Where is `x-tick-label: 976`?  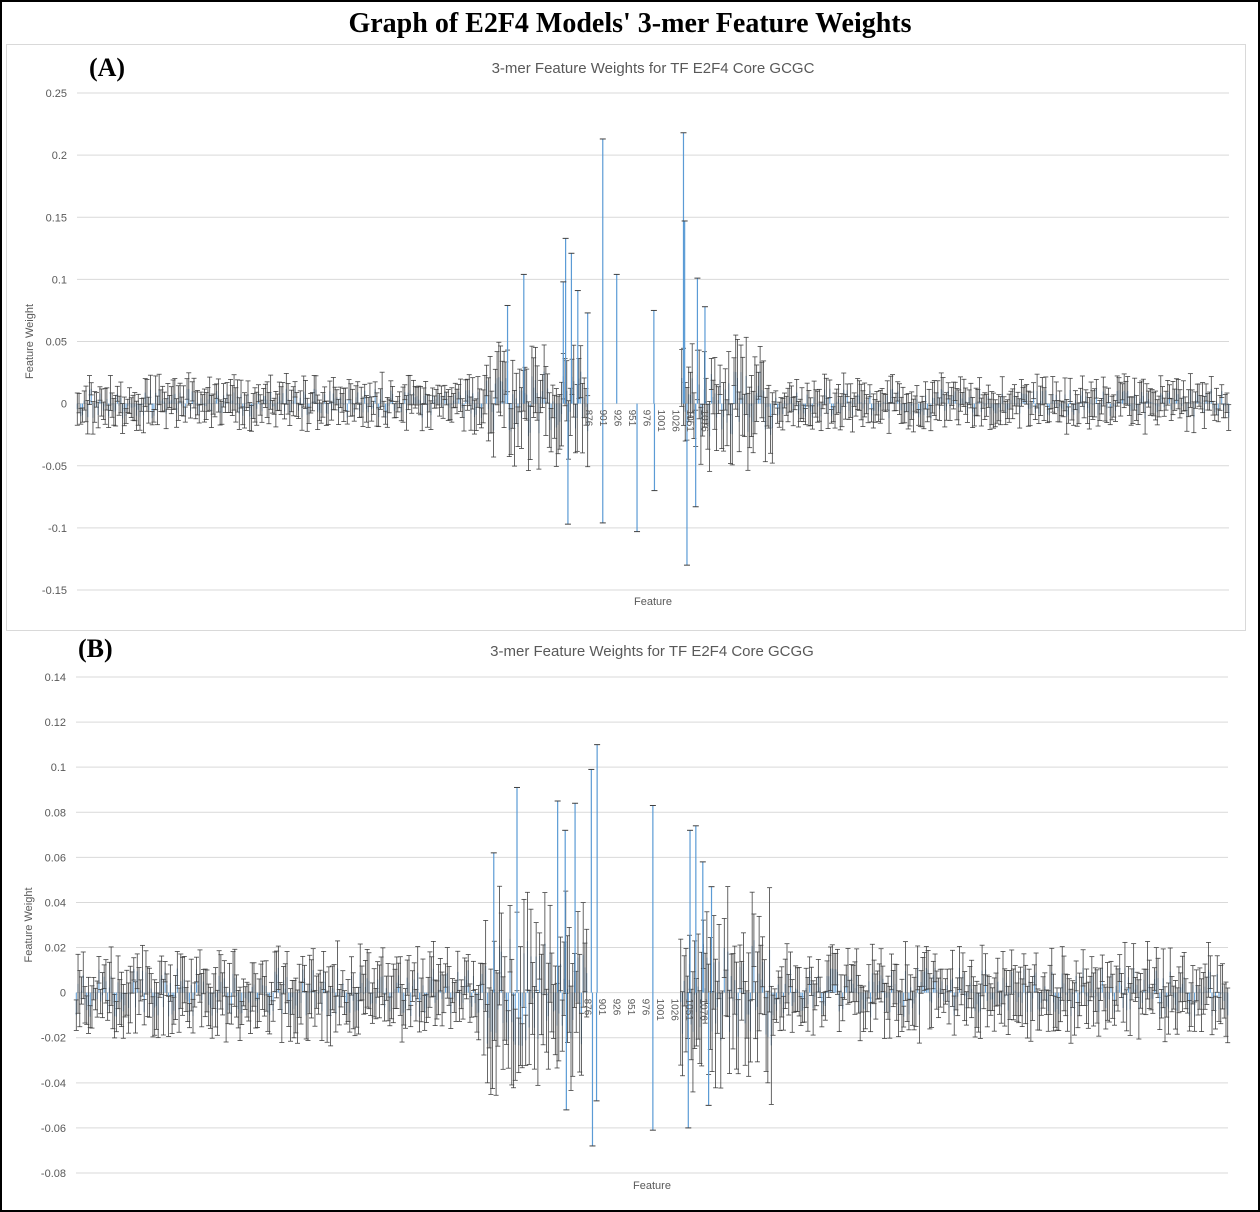 x-tick-label: 976 is located at coordinates (645, 418).